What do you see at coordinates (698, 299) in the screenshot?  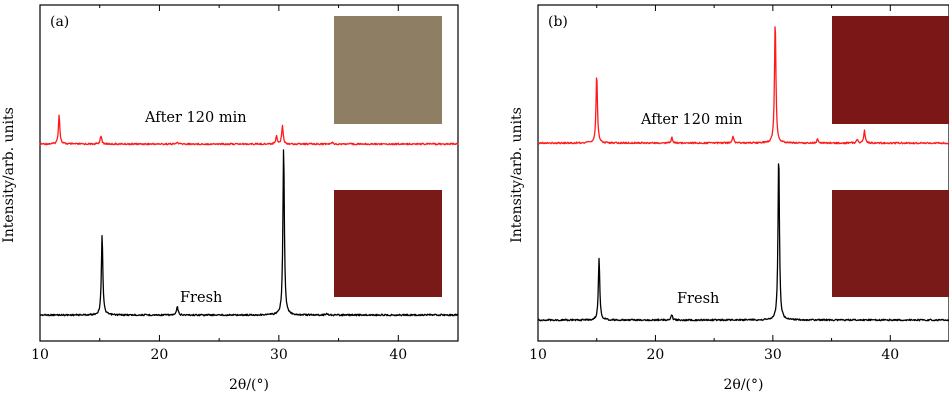 I see `annotation-fresh-1: Fresh` at bounding box center [698, 299].